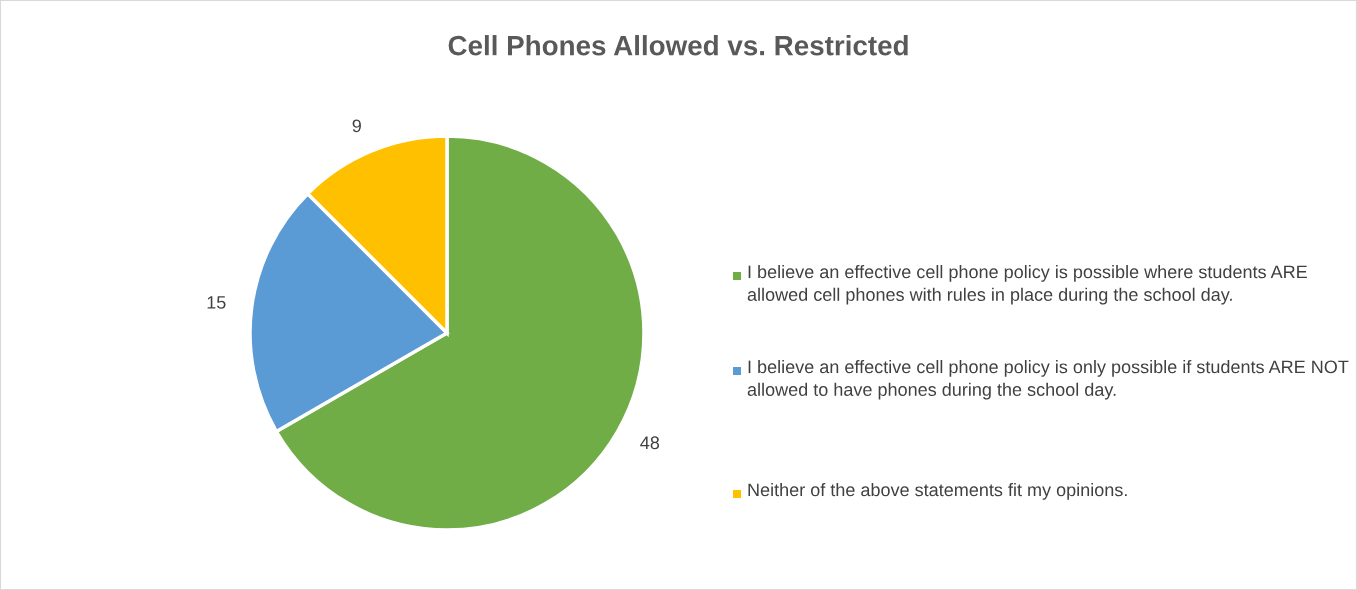 The width and height of the screenshot is (1357, 590). I want to click on legend-label: Neither of the above statements fit my opinions., so click(937, 491).